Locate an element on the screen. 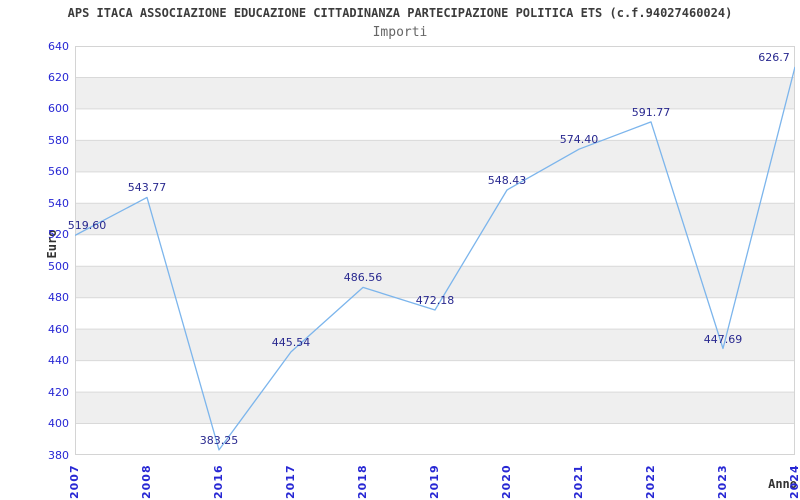 This screenshot has width=800, height=500. y-tick-label: 580 is located at coordinates (58, 140).